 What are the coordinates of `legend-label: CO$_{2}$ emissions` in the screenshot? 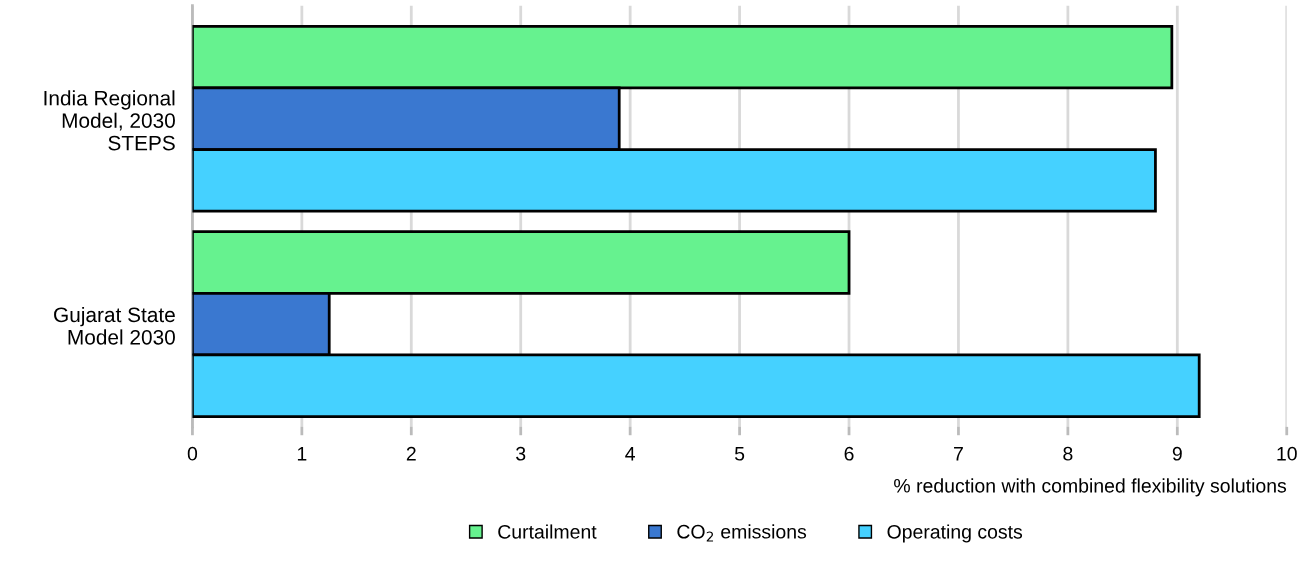 It's located at (742, 533).